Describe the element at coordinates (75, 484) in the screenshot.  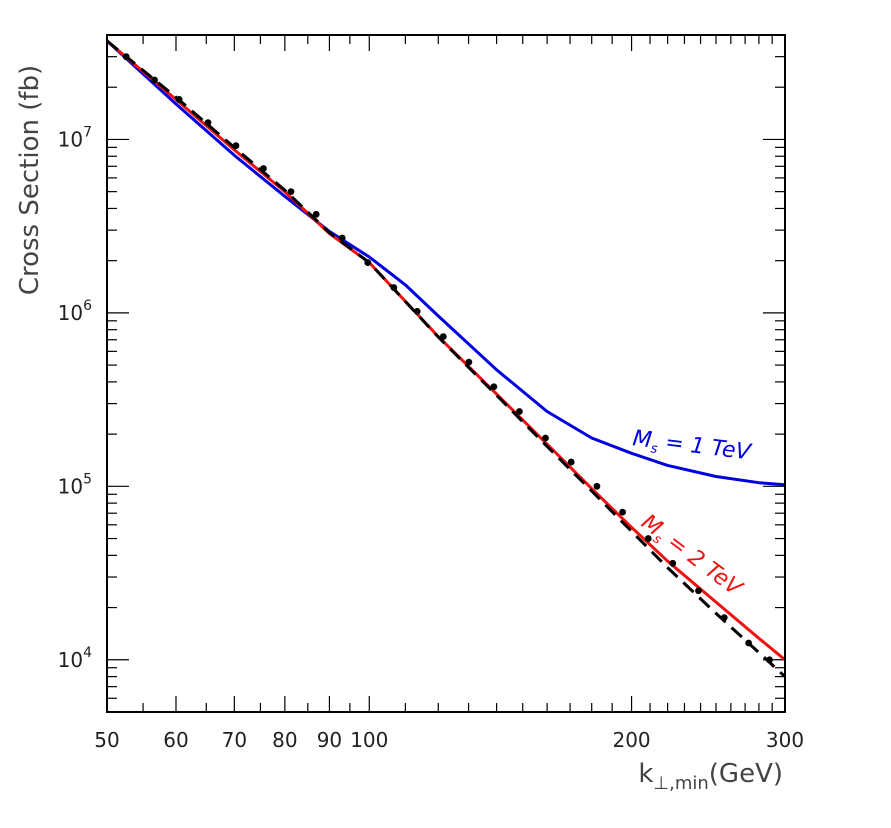
I see `y-tick-label: 10⁵` at that location.